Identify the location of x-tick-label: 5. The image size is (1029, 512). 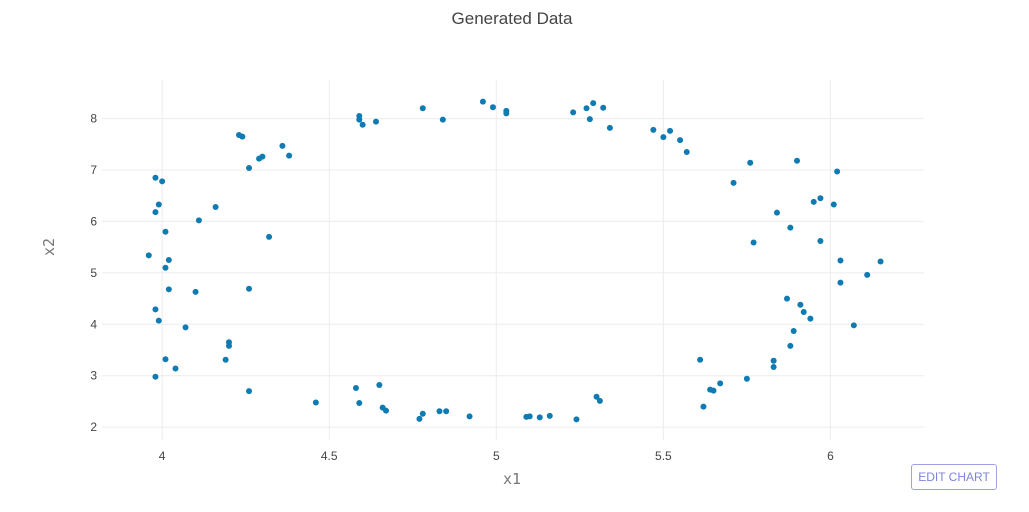
(496, 456).